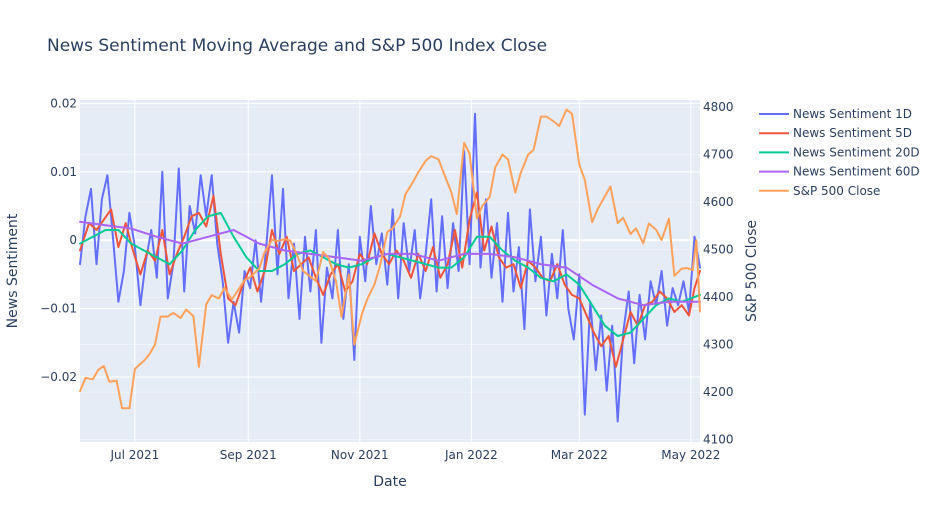  What do you see at coordinates (73, 240) in the screenshot?
I see `y-tick-label: 0` at bounding box center [73, 240].